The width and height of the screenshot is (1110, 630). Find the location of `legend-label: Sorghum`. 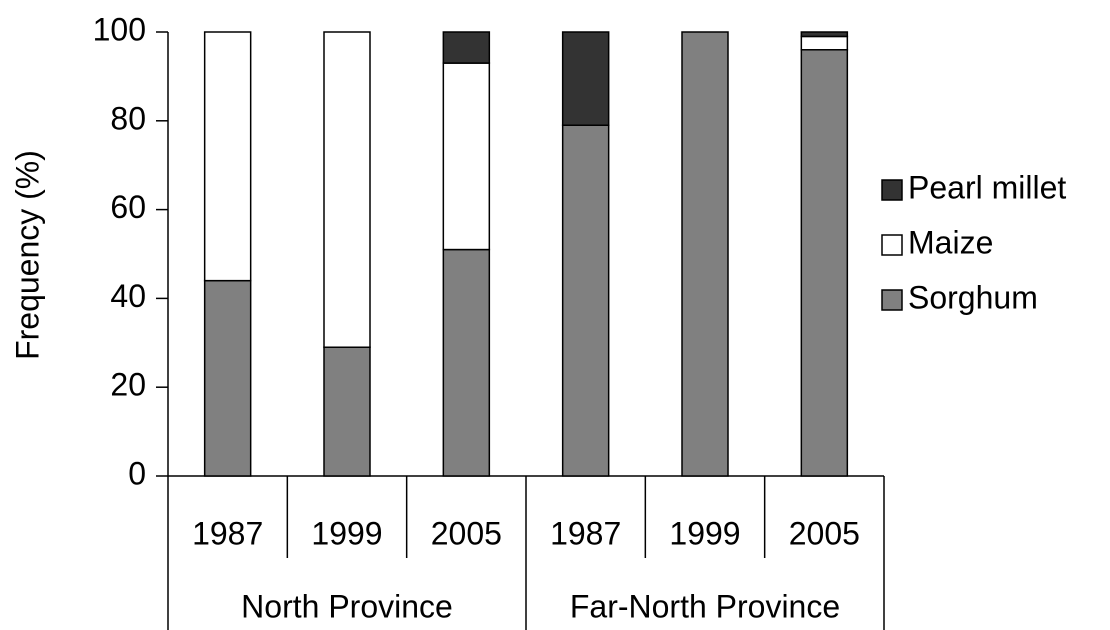

legend-label: Sorghum is located at coordinates (973, 297).